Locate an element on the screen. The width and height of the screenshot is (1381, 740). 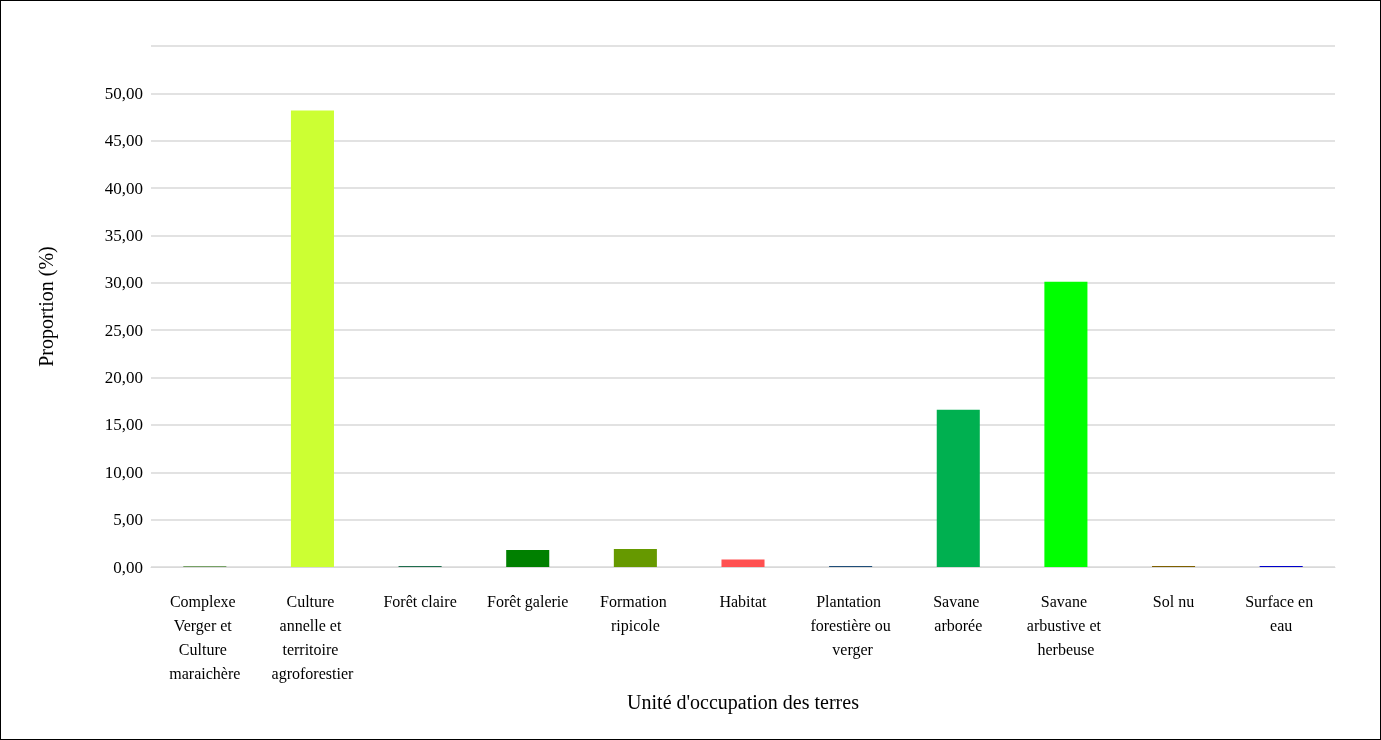
y-tick-label: 45,00 is located at coordinates (123, 141).